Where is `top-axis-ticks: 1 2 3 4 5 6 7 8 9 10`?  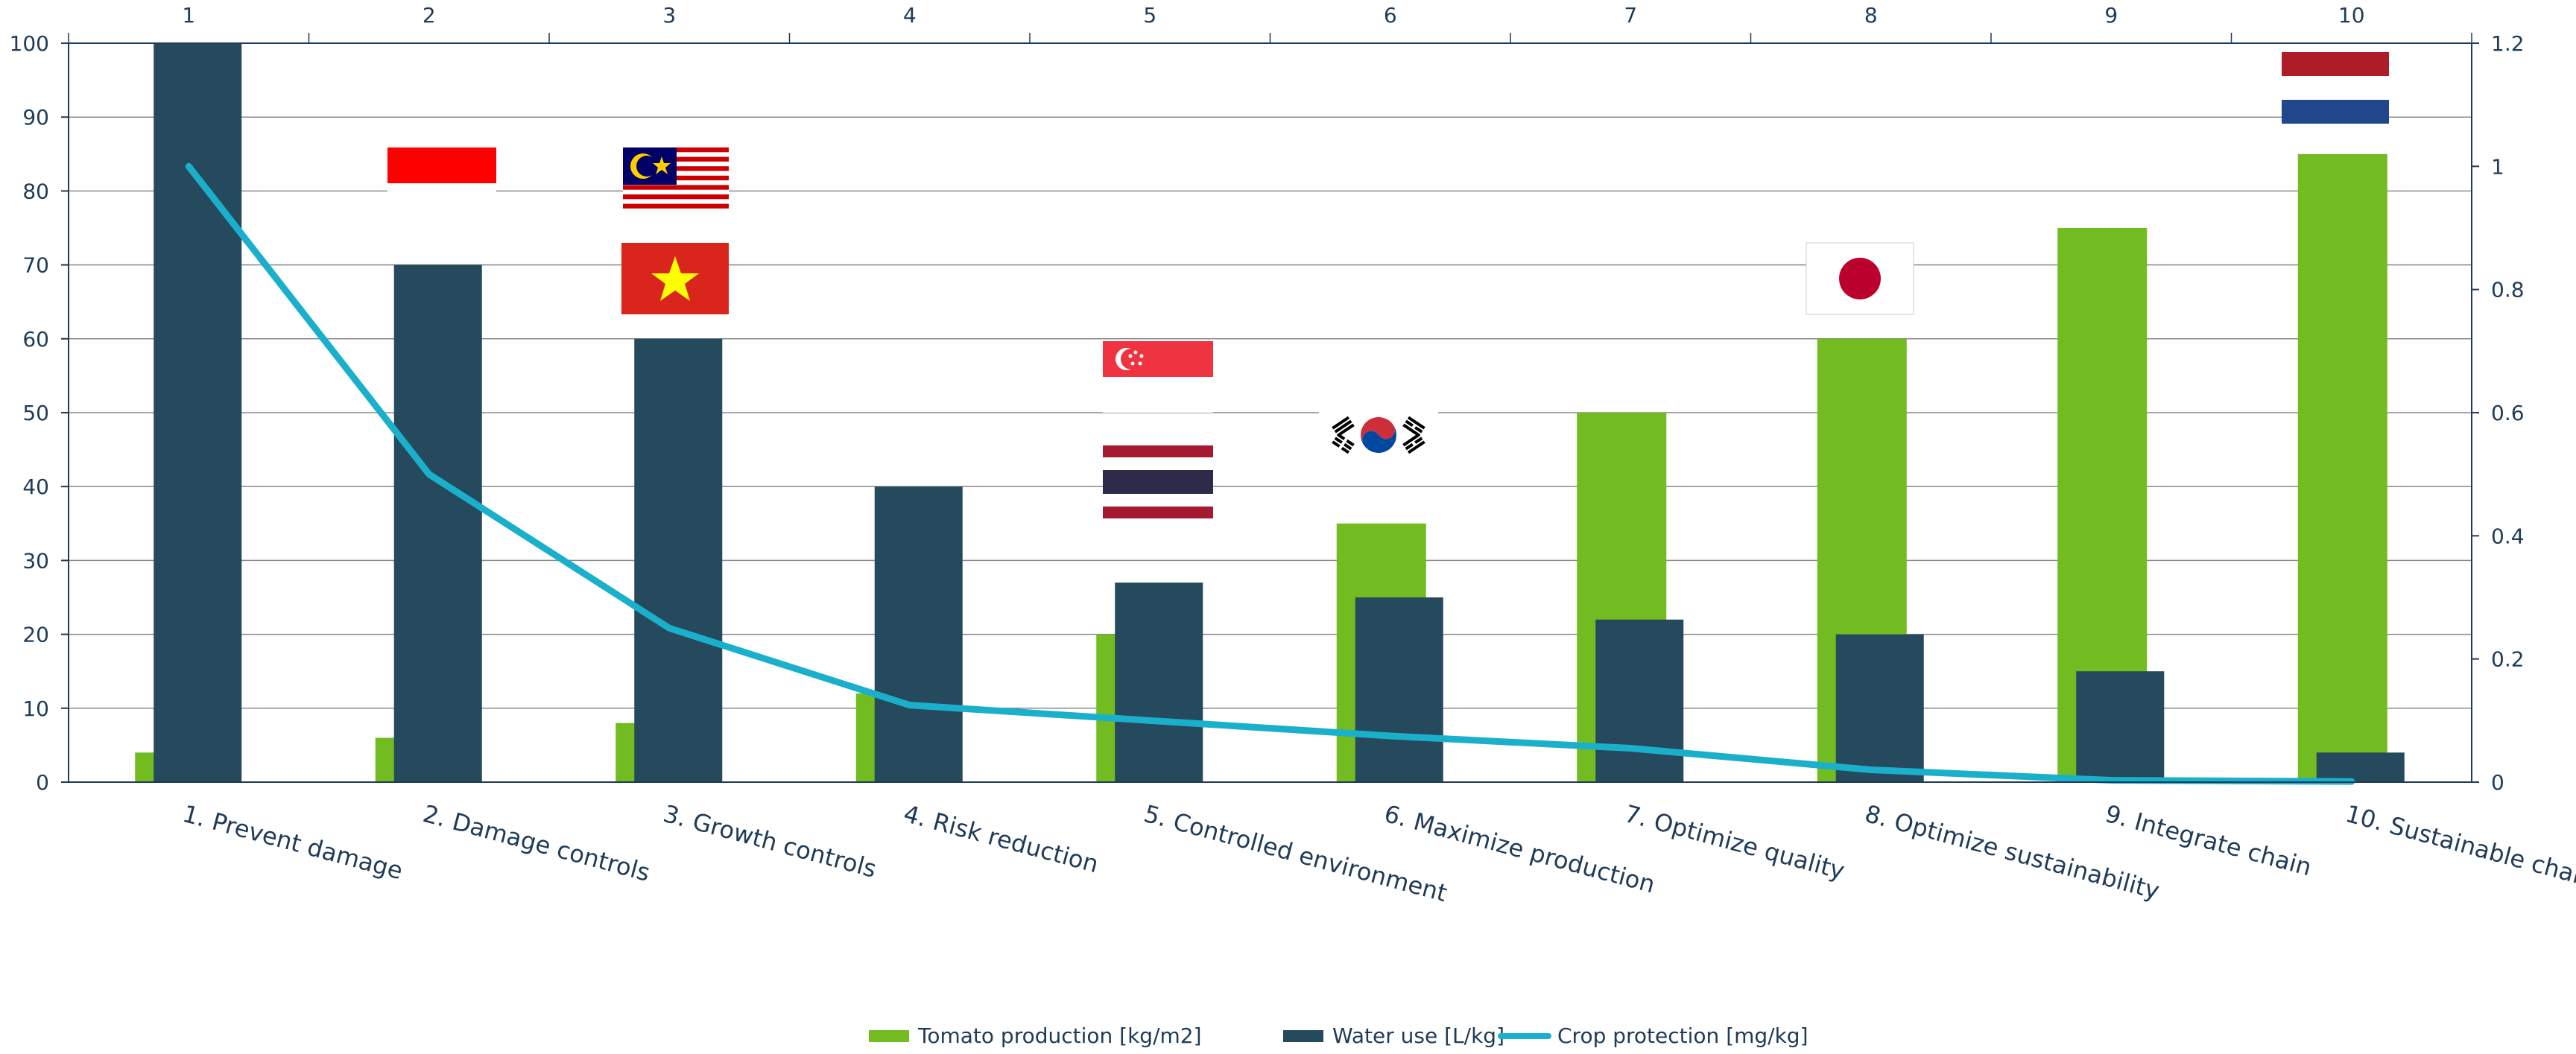
top-axis-ticks: 1 2 3 4 5 6 7 8 9 10 is located at coordinates (1273, 15).